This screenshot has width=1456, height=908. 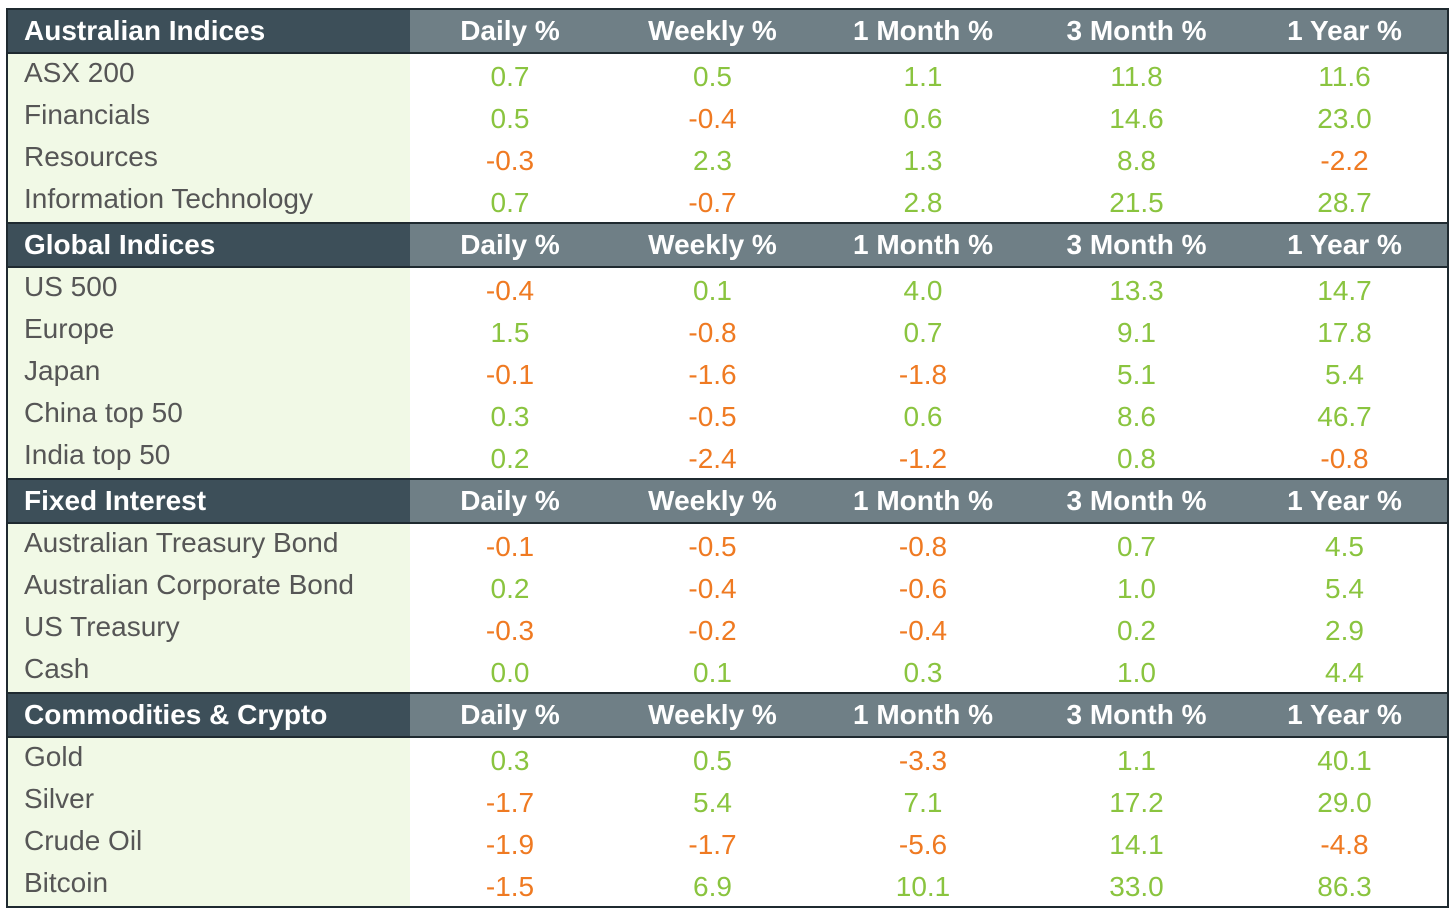 What do you see at coordinates (923, 844) in the screenshot?
I see `value-cell: -5.6` at bounding box center [923, 844].